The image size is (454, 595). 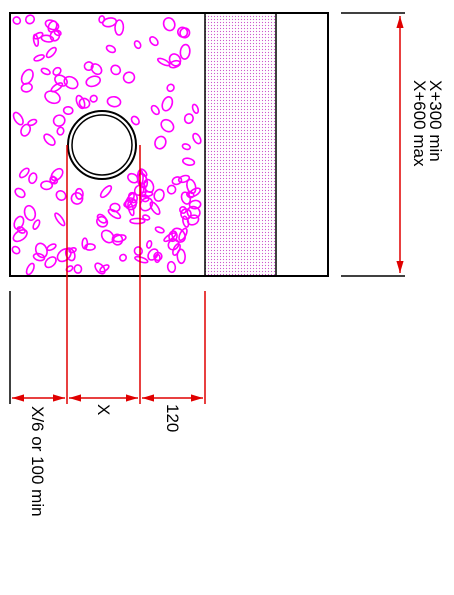 I want to click on pipe-inner, so click(x=102, y=145).